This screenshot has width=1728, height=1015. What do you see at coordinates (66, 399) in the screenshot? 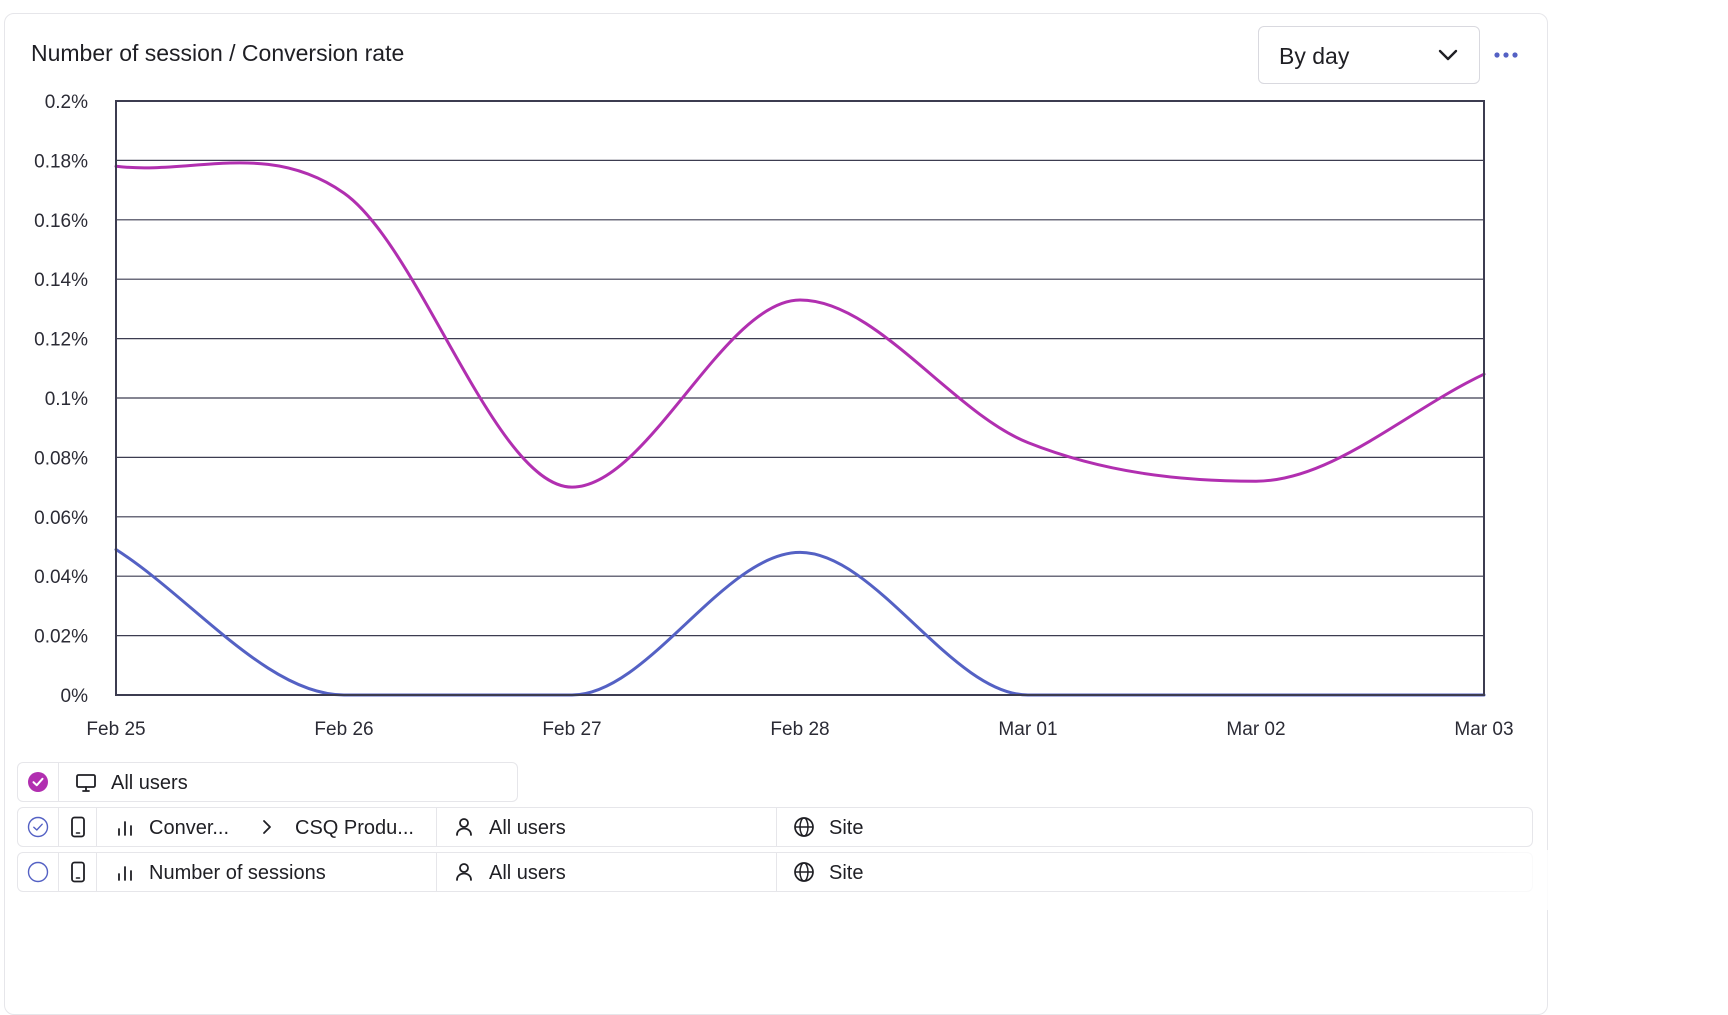
I see `y-tick-label: 0.1%` at bounding box center [66, 399].